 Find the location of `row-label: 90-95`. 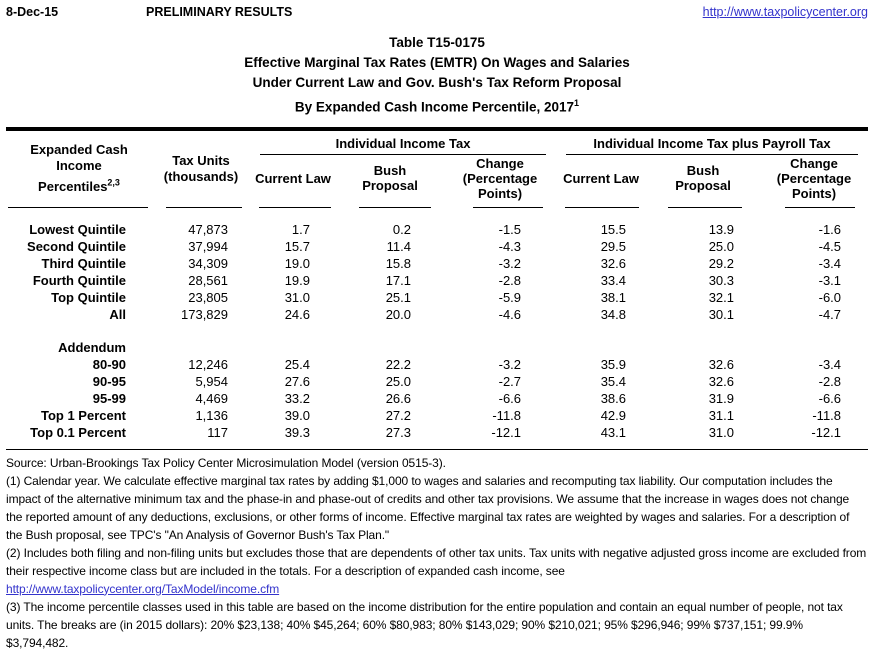

row-label: 90-95 is located at coordinates (109, 381).